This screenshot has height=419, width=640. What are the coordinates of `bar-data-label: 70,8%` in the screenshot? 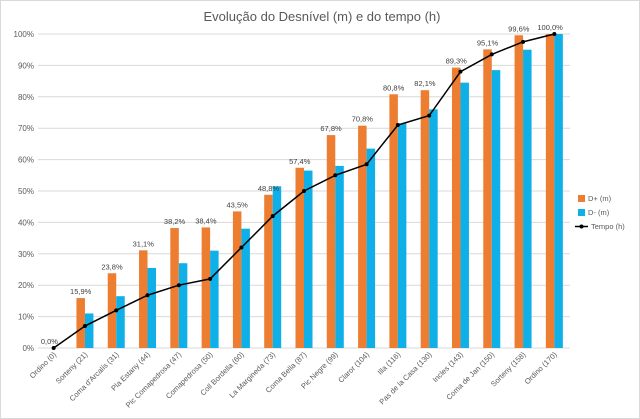 It's located at (363, 119).